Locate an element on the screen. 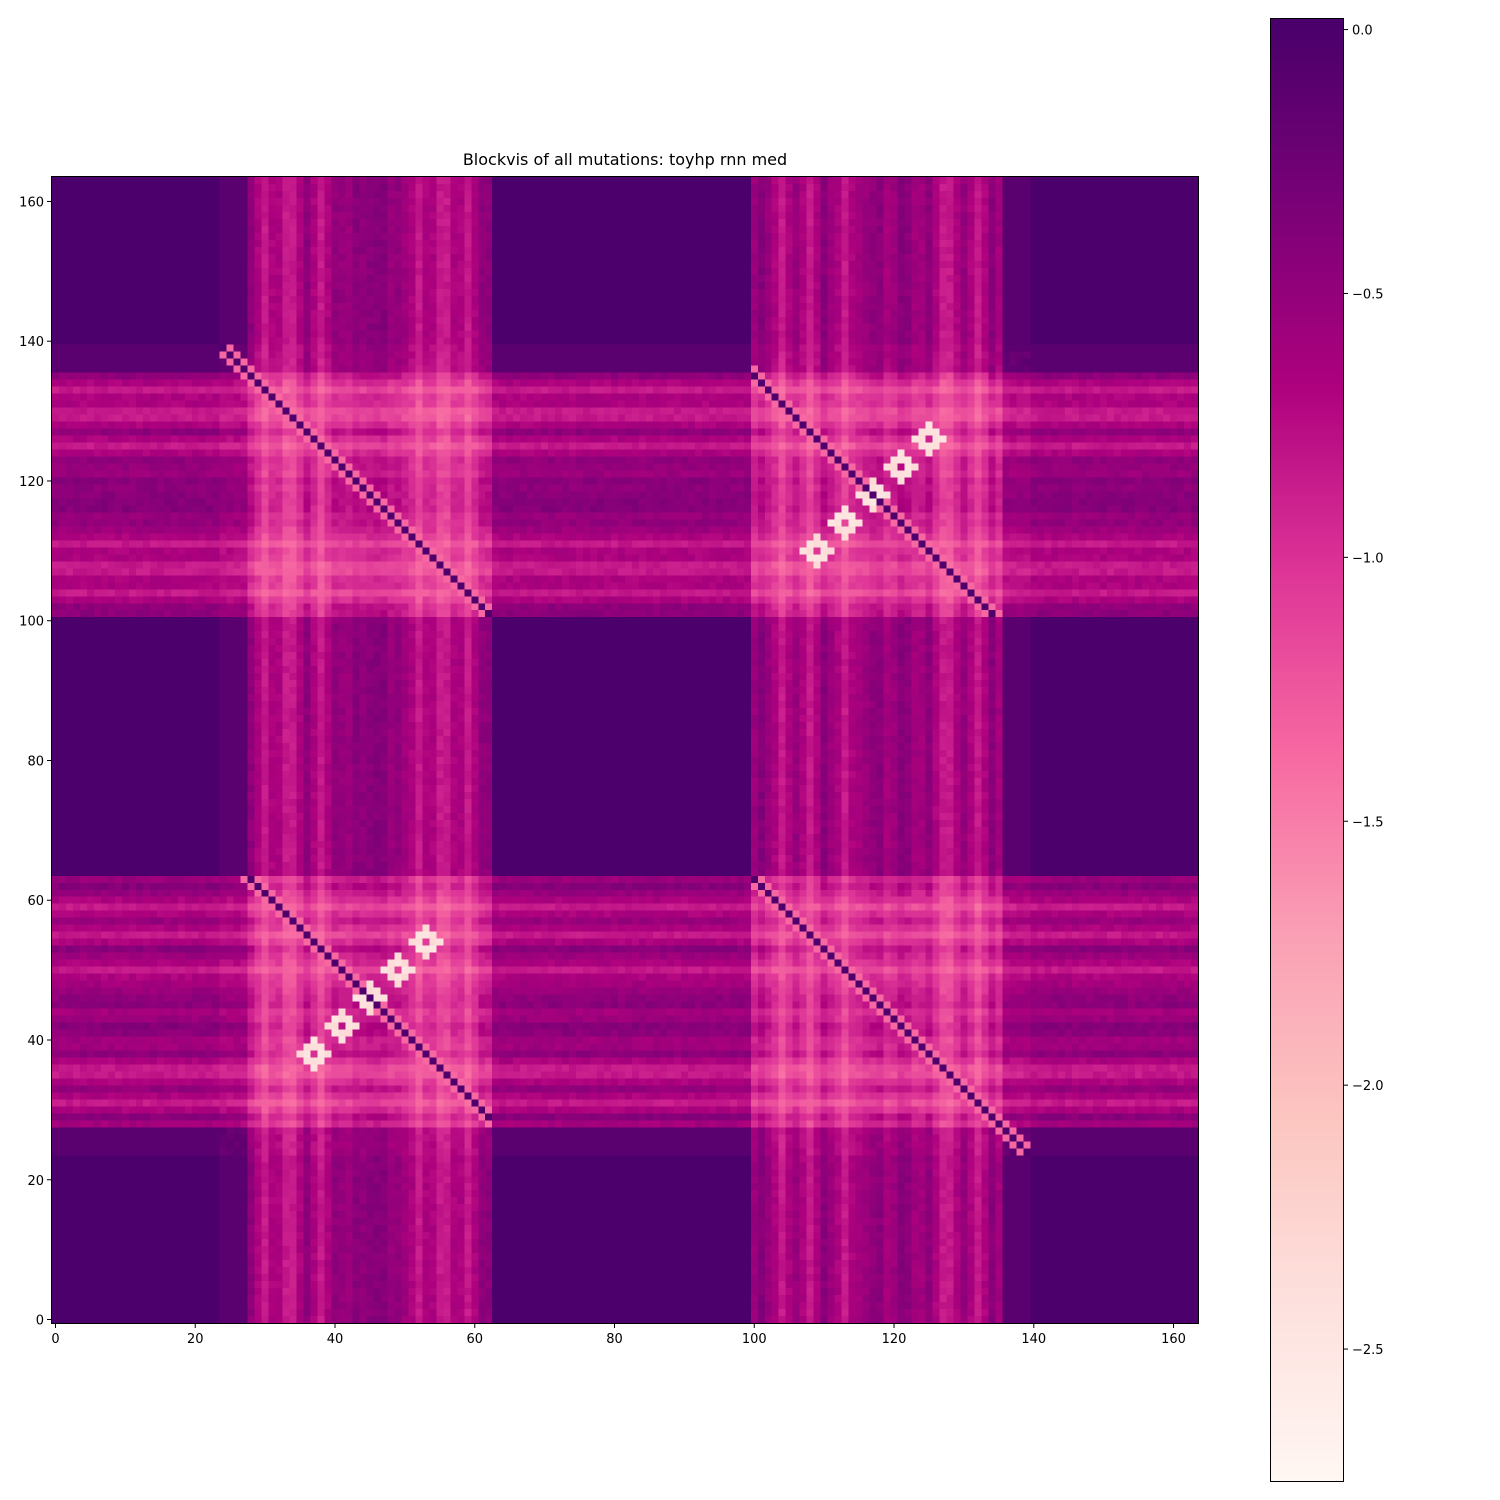  x-tick-label: 120 is located at coordinates (894, 1339).